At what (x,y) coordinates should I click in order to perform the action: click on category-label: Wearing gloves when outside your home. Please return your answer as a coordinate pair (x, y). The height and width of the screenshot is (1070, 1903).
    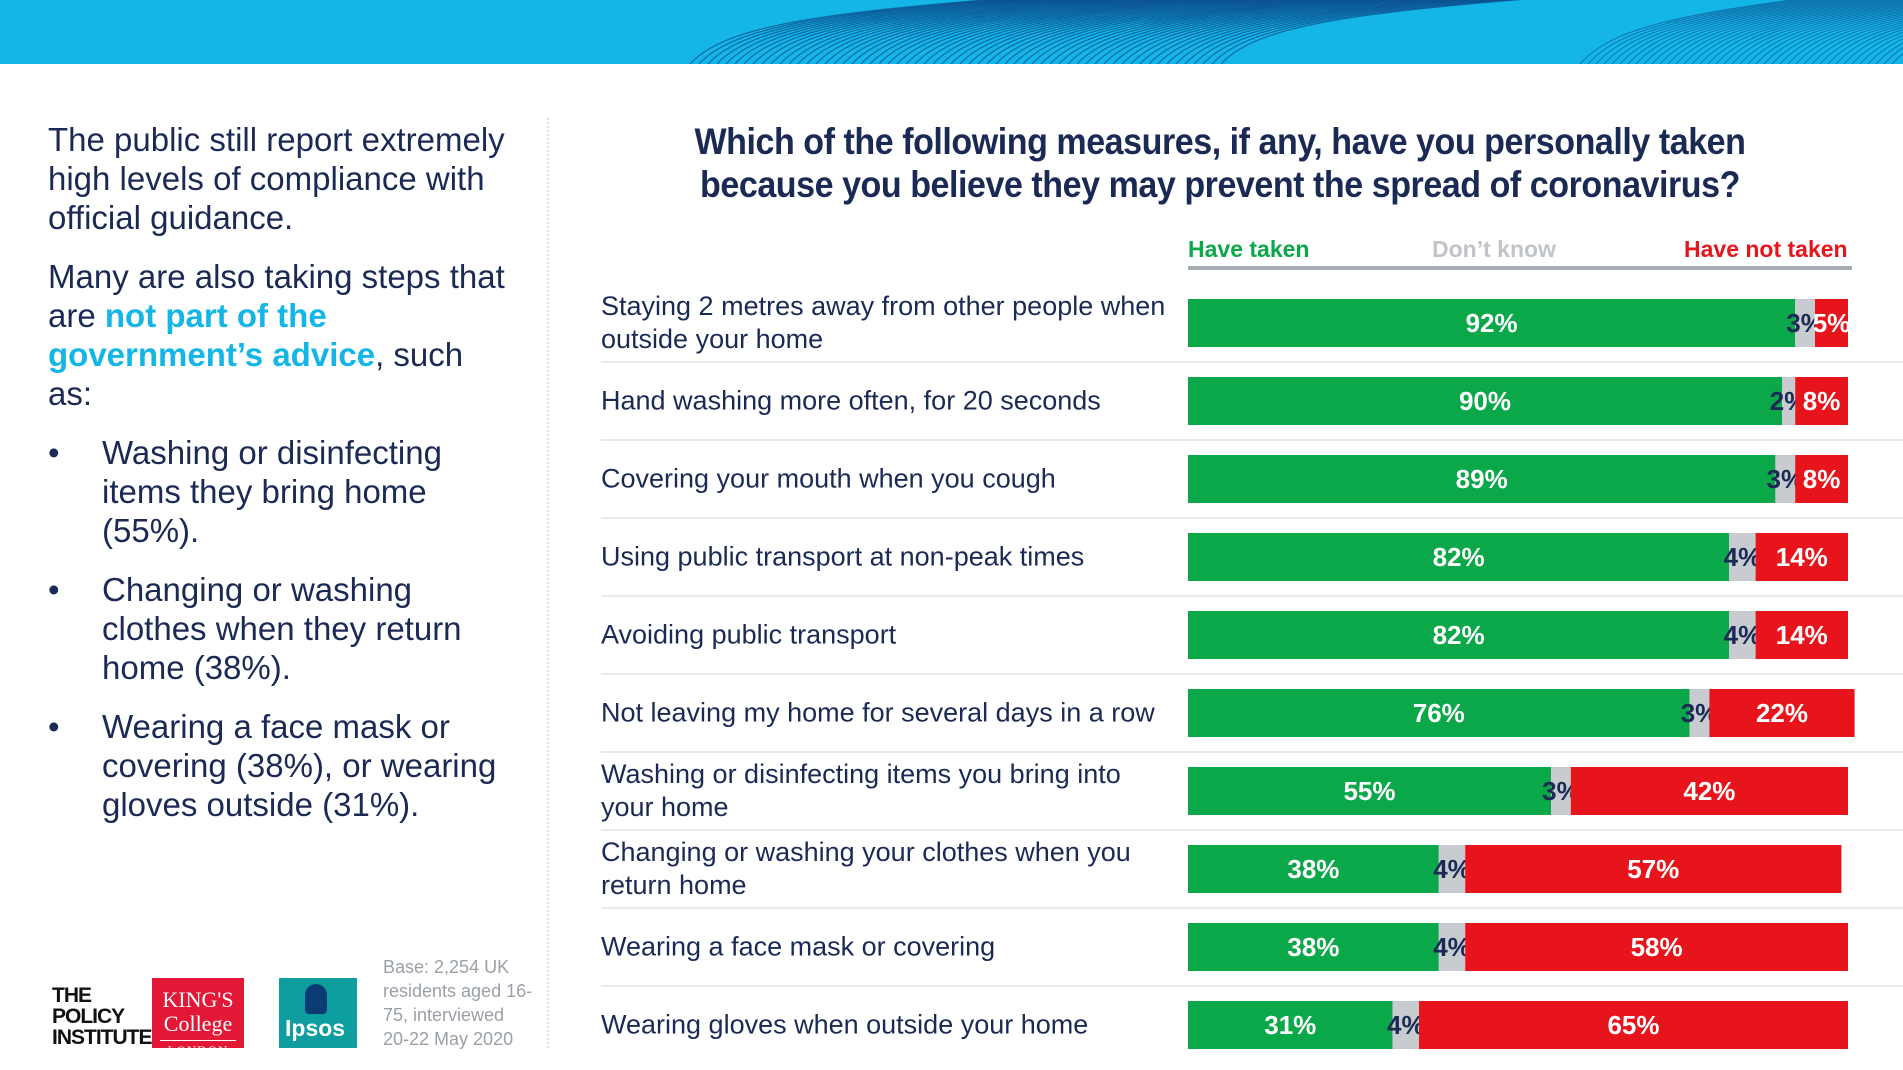
    Looking at the image, I should click on (845, 1024).